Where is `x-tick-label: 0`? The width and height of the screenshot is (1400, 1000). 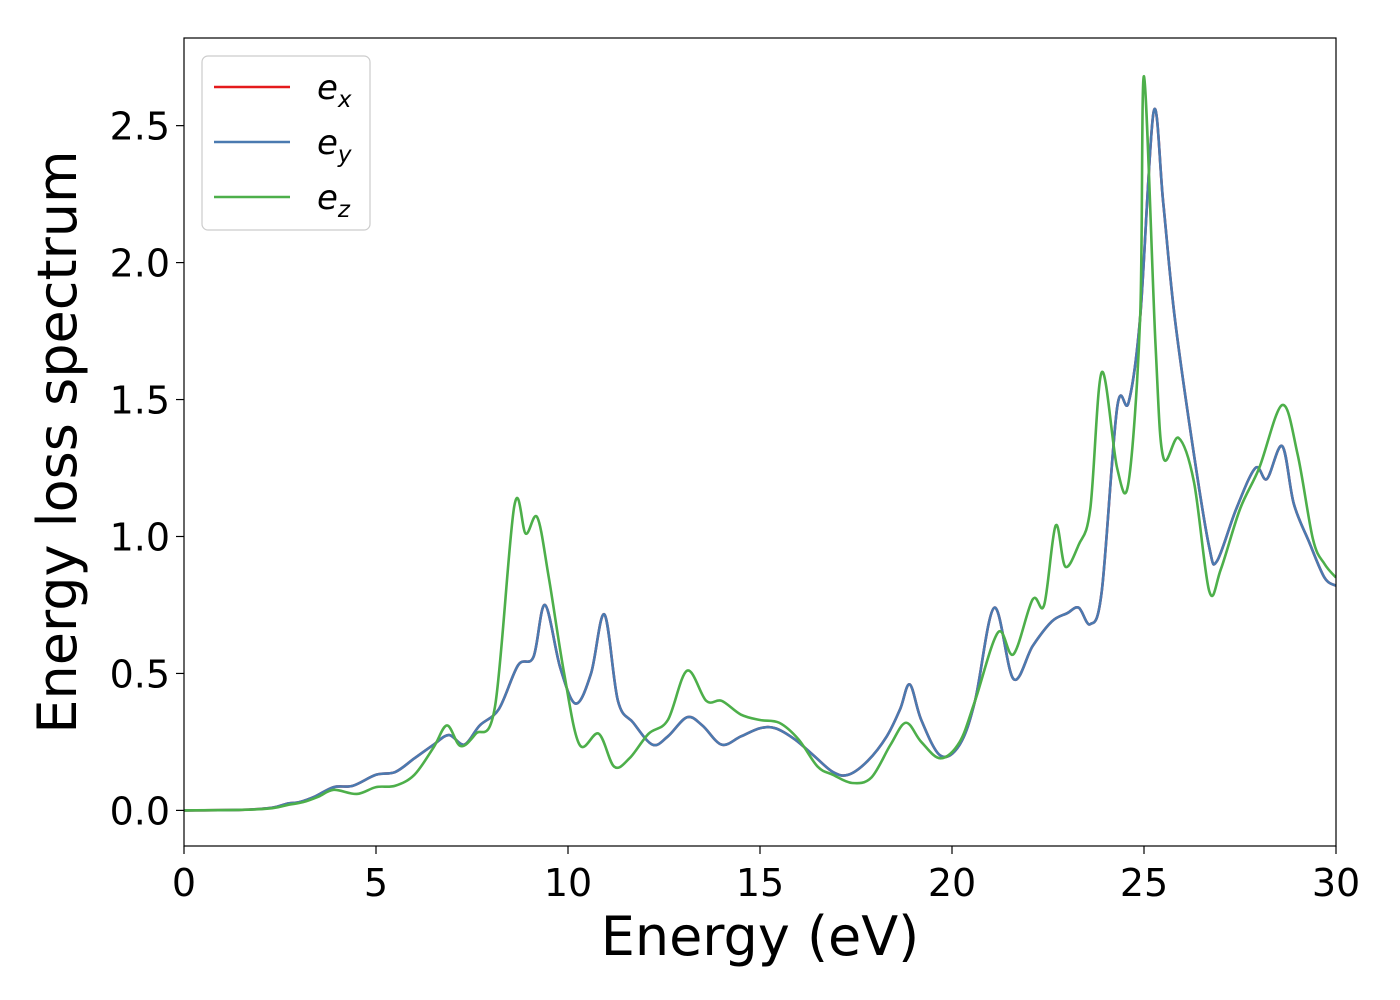
x-tick-label: 0 is located at coordinates (184, 883).